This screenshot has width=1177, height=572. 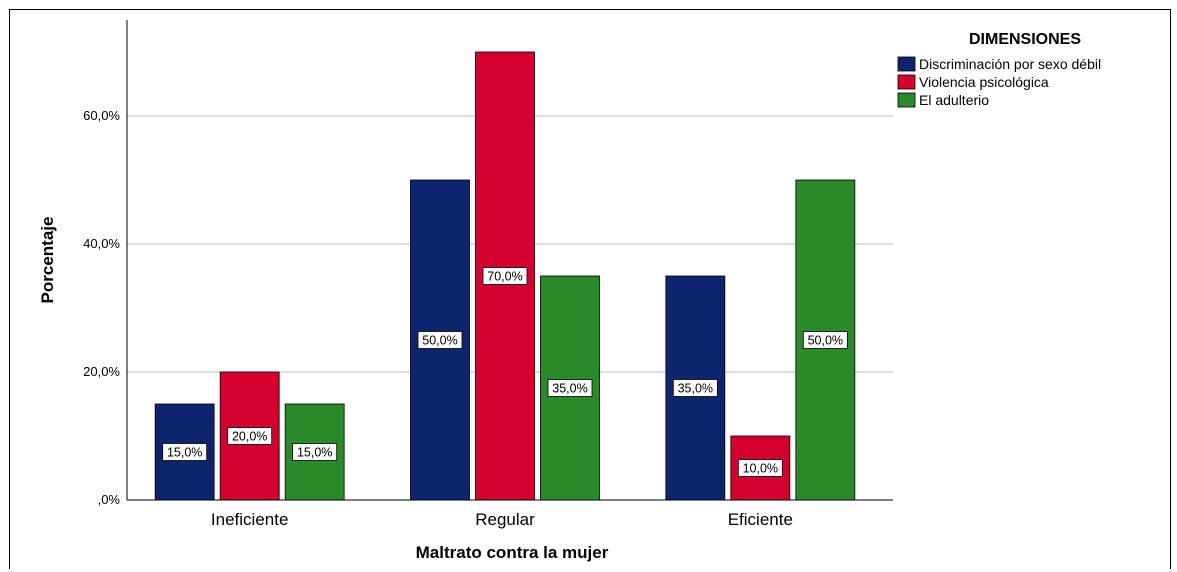 I want to click on y-tick-labels: ,0% 20,0% 40,0% 60,0%, so click(x=101, y=307).